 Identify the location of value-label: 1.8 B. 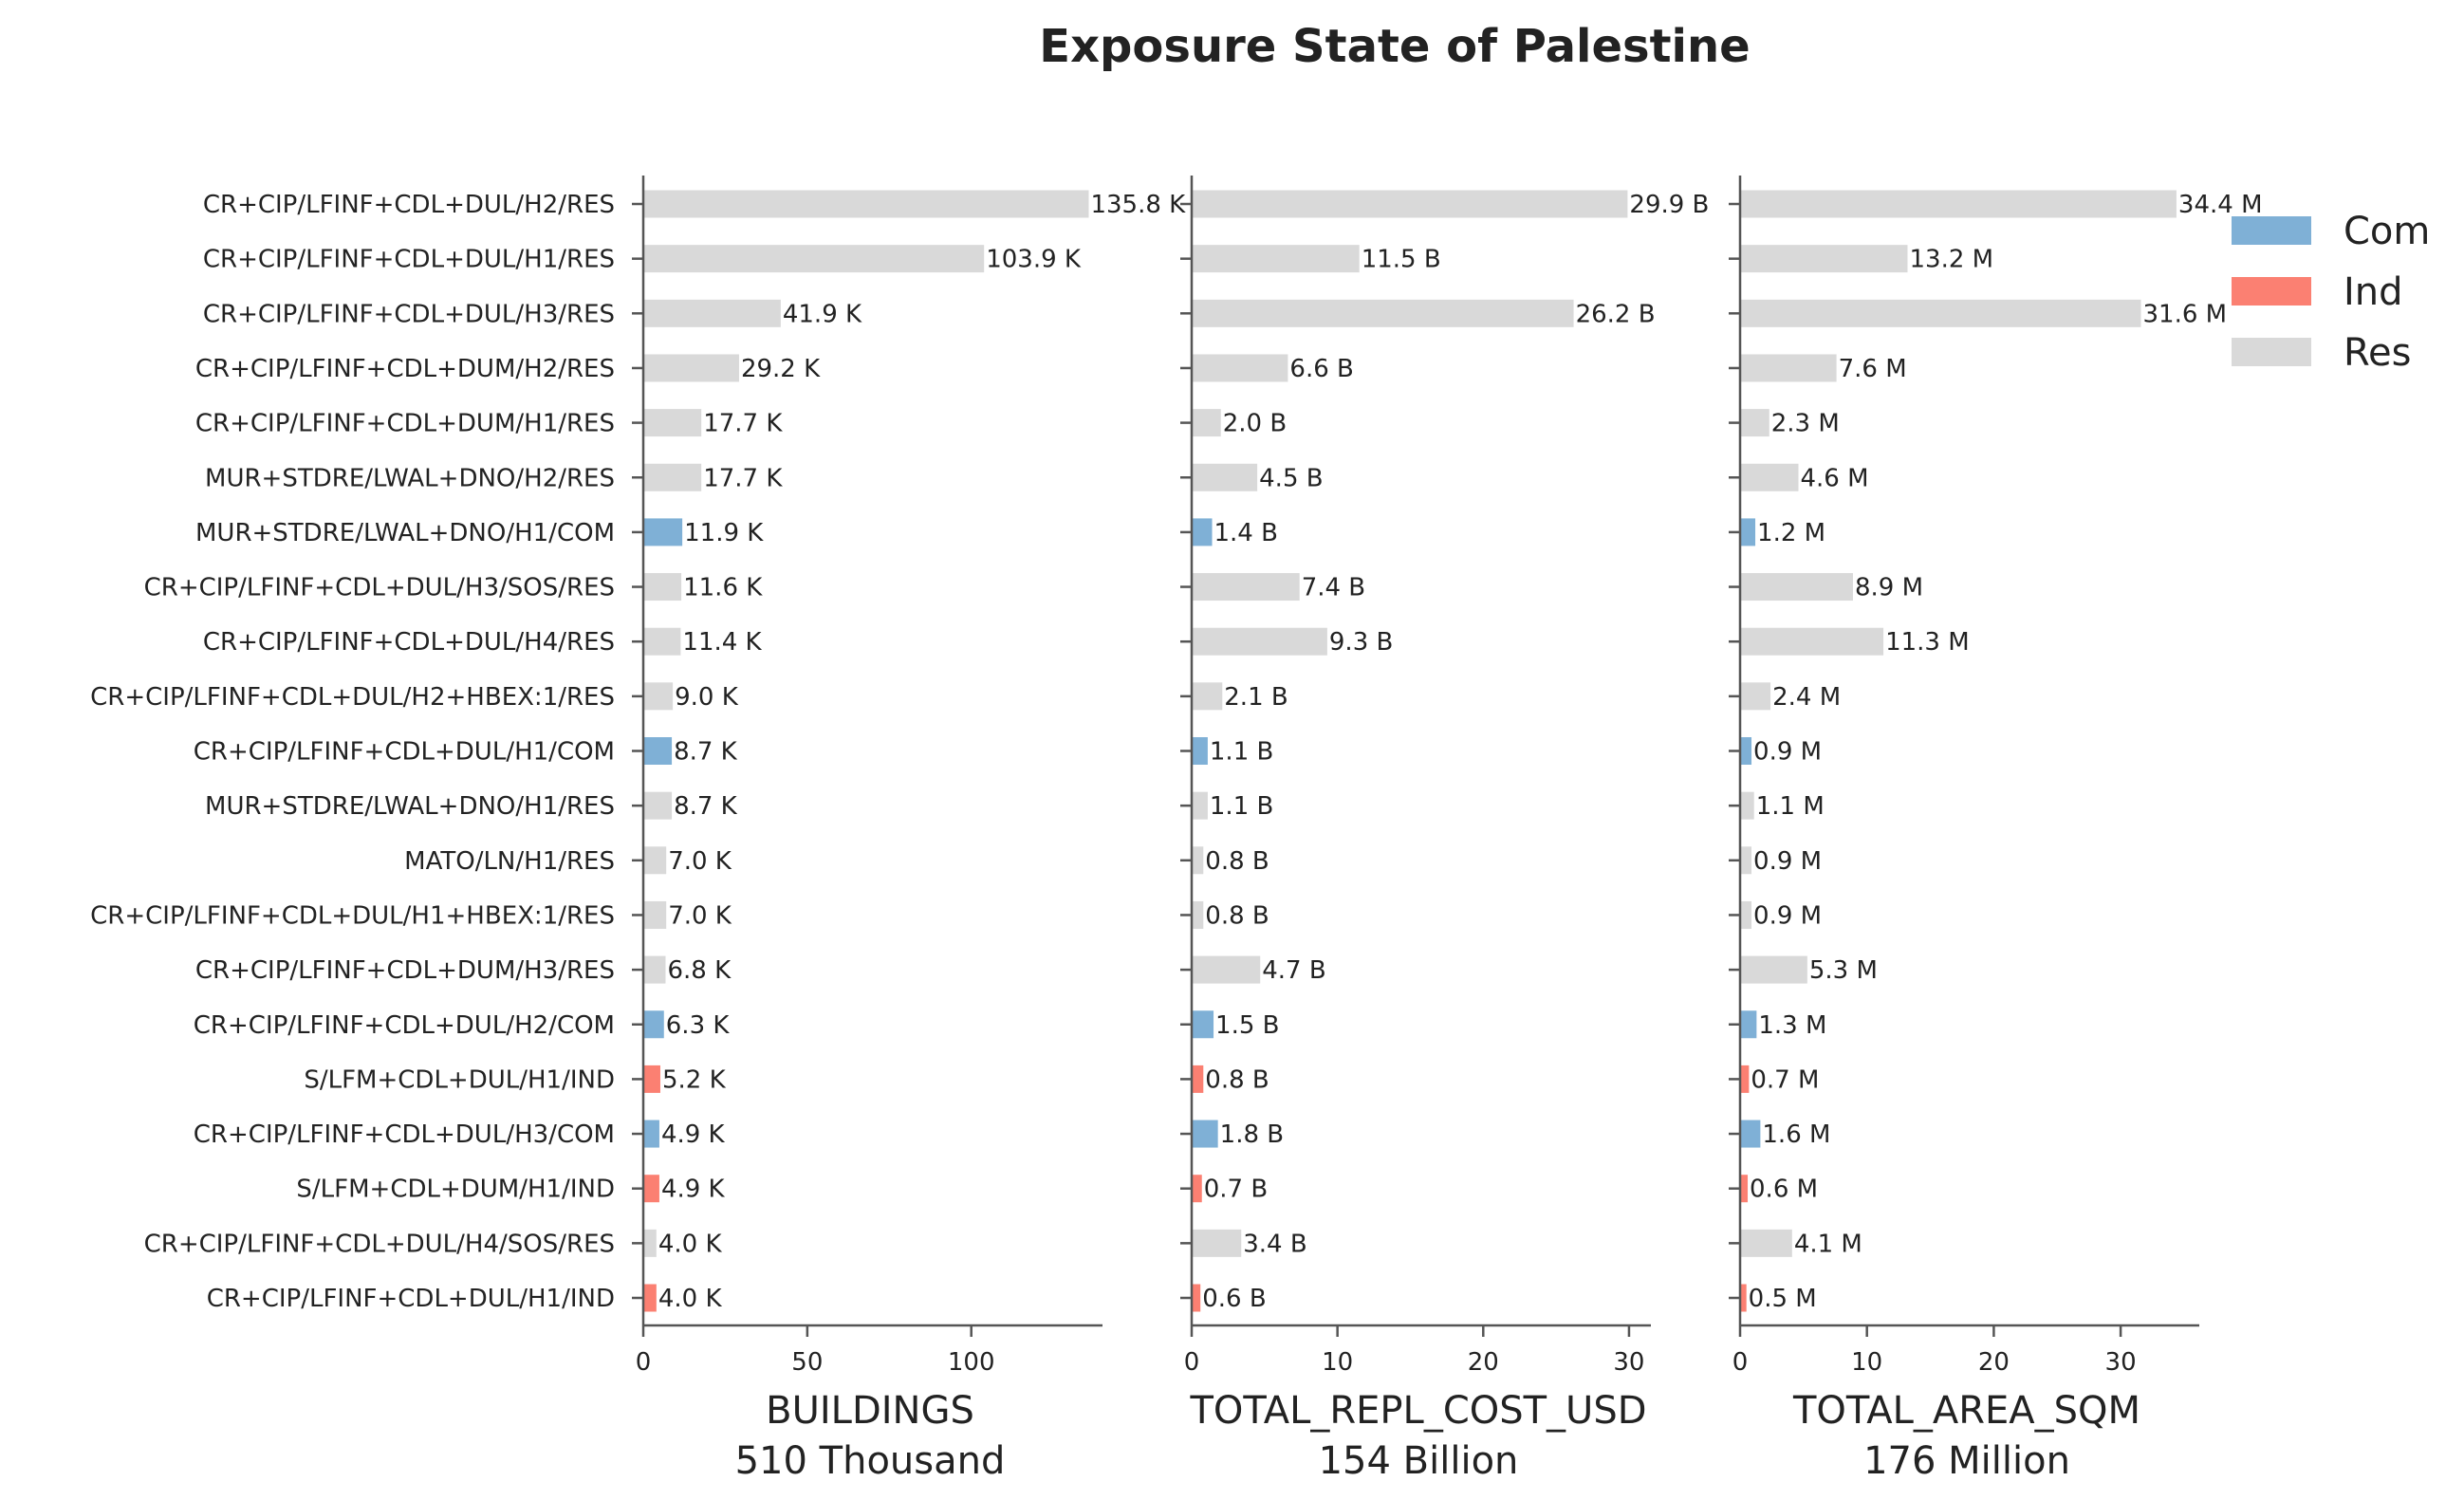
(1252, 1134).